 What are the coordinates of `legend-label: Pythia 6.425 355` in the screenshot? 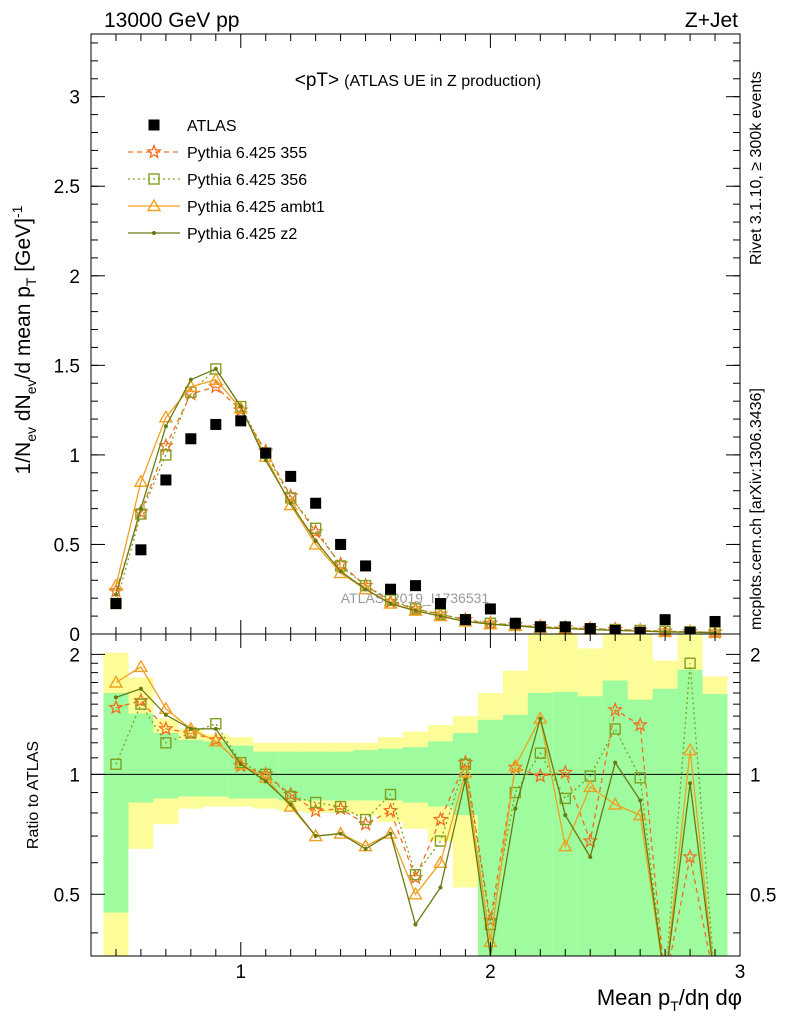 It's located at (247, 153).